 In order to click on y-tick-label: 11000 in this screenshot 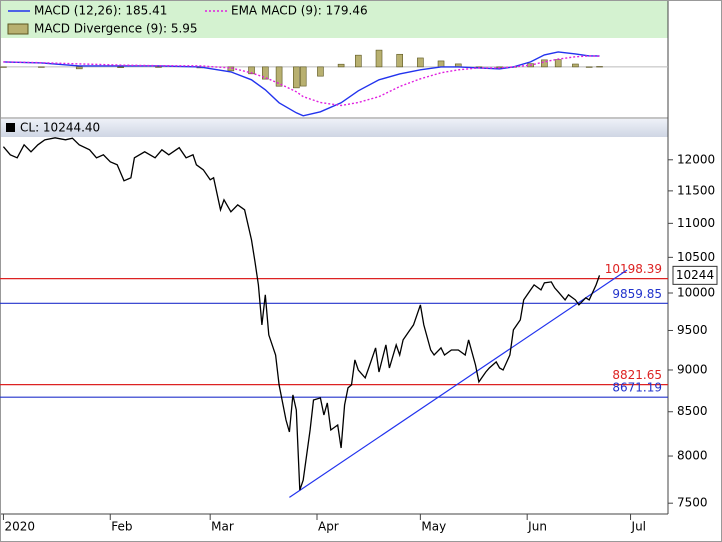, I will do `click(696, 223)`.